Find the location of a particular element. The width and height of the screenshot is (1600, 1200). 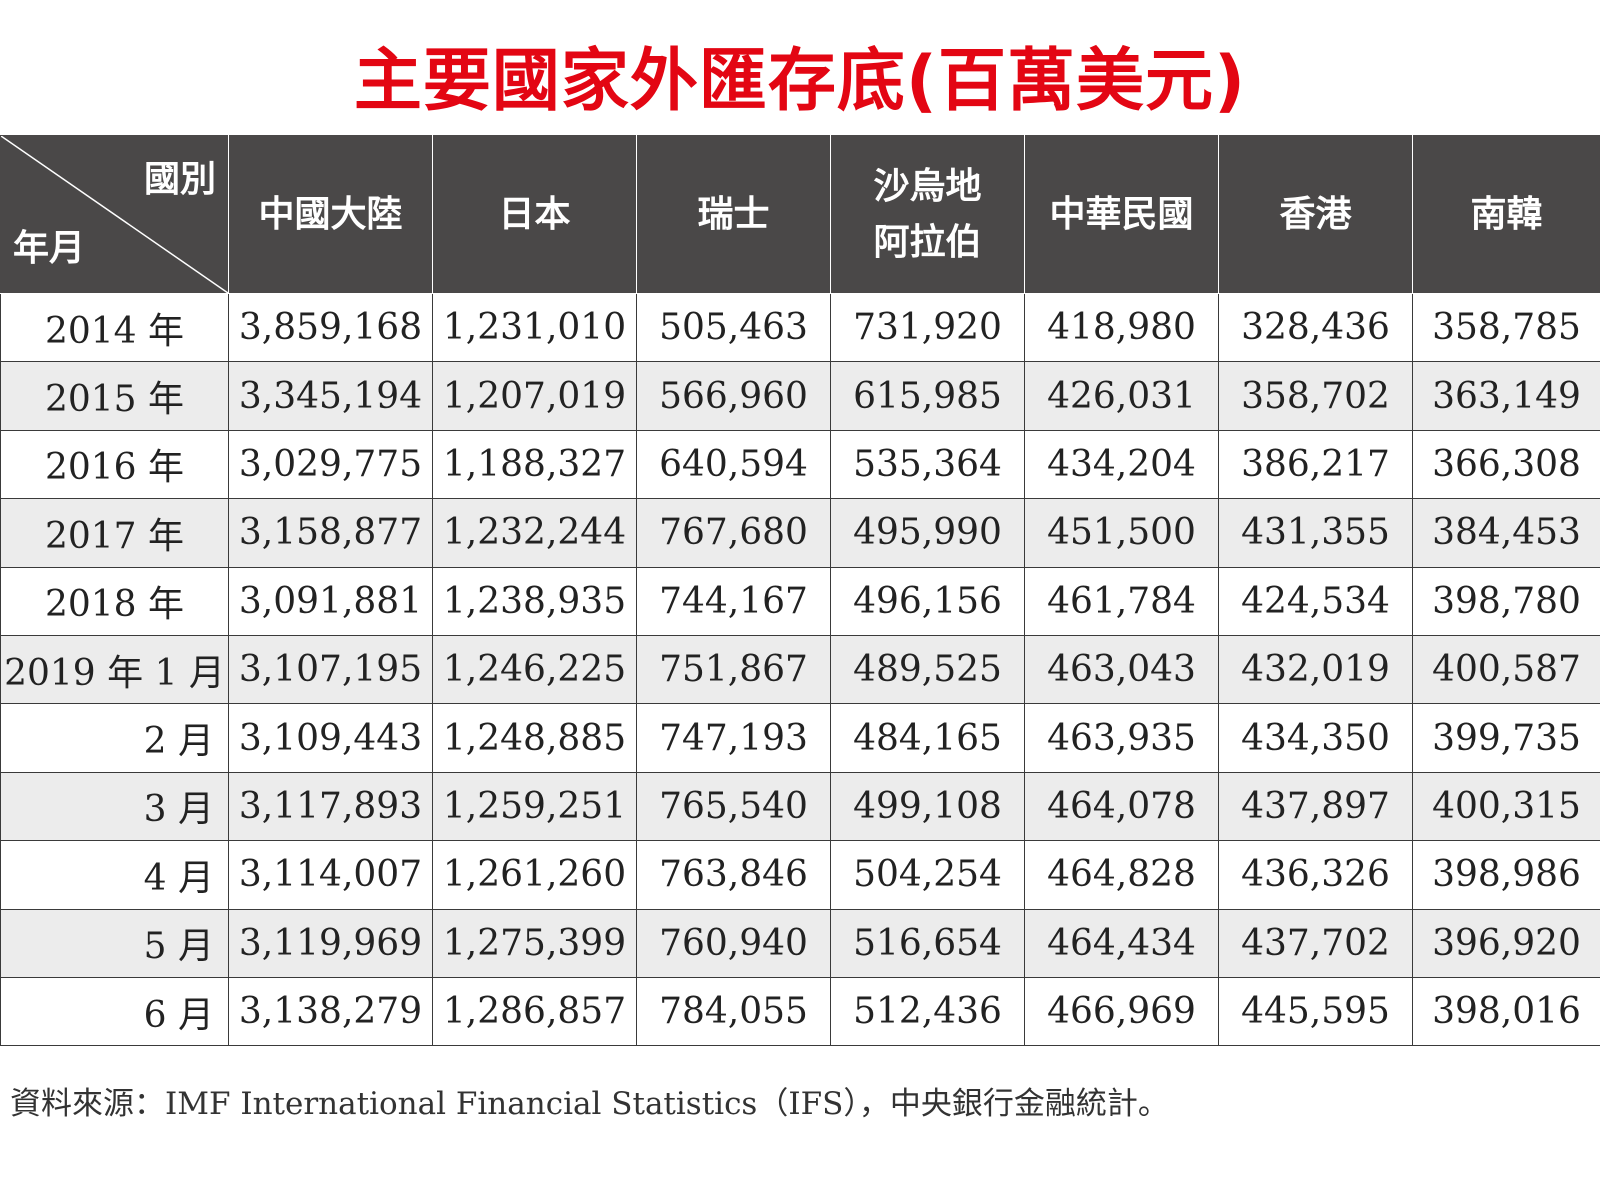

value-cell: 484,165 is located at coordinates (927, 738).